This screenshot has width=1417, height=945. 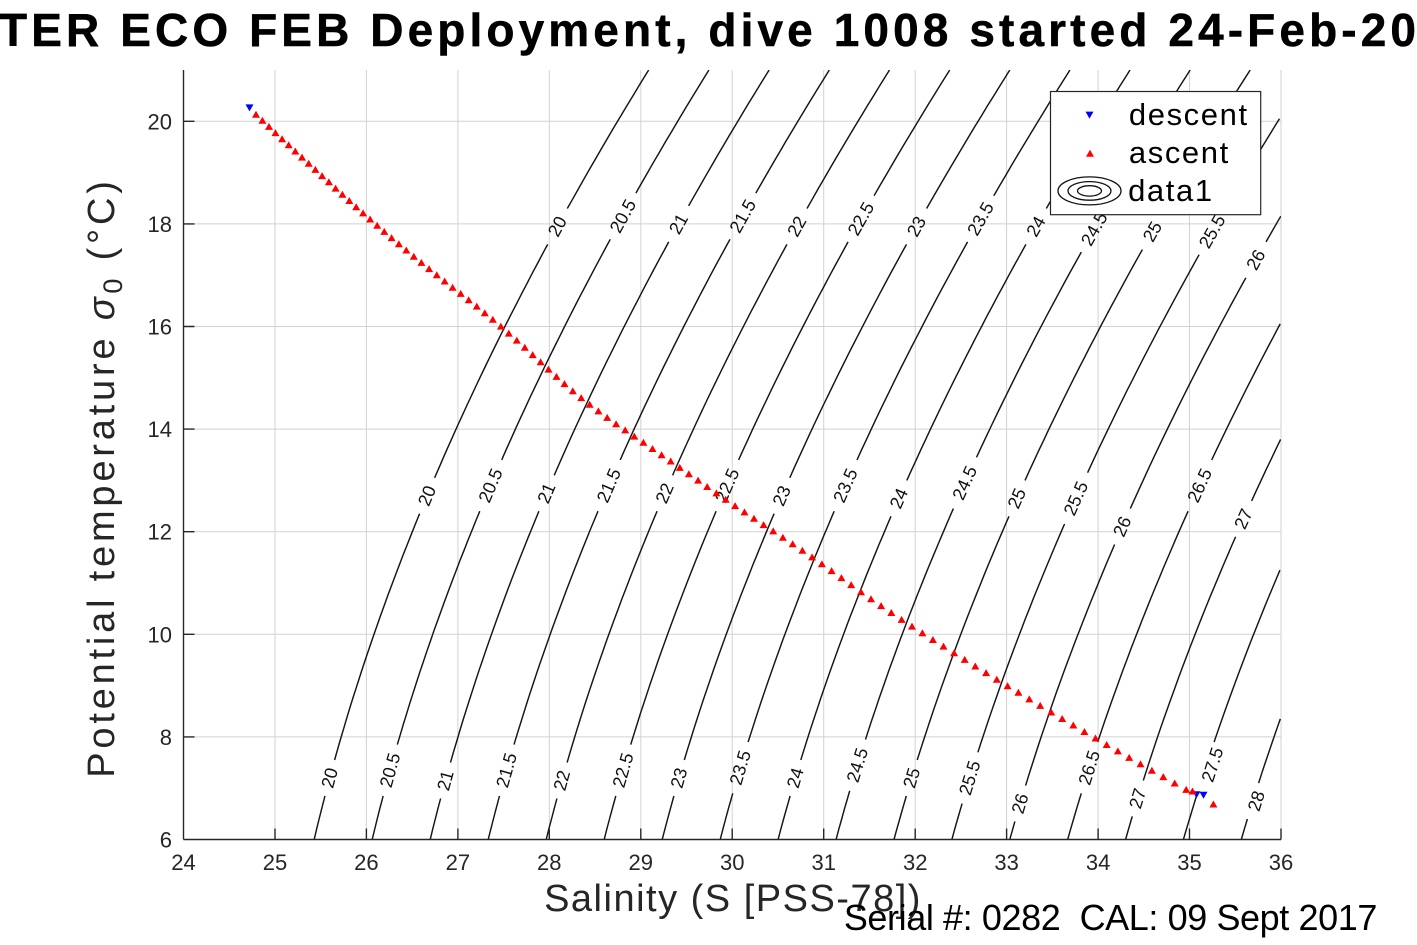 I want to click on svg-text: 32, so click(x=915, y=862).